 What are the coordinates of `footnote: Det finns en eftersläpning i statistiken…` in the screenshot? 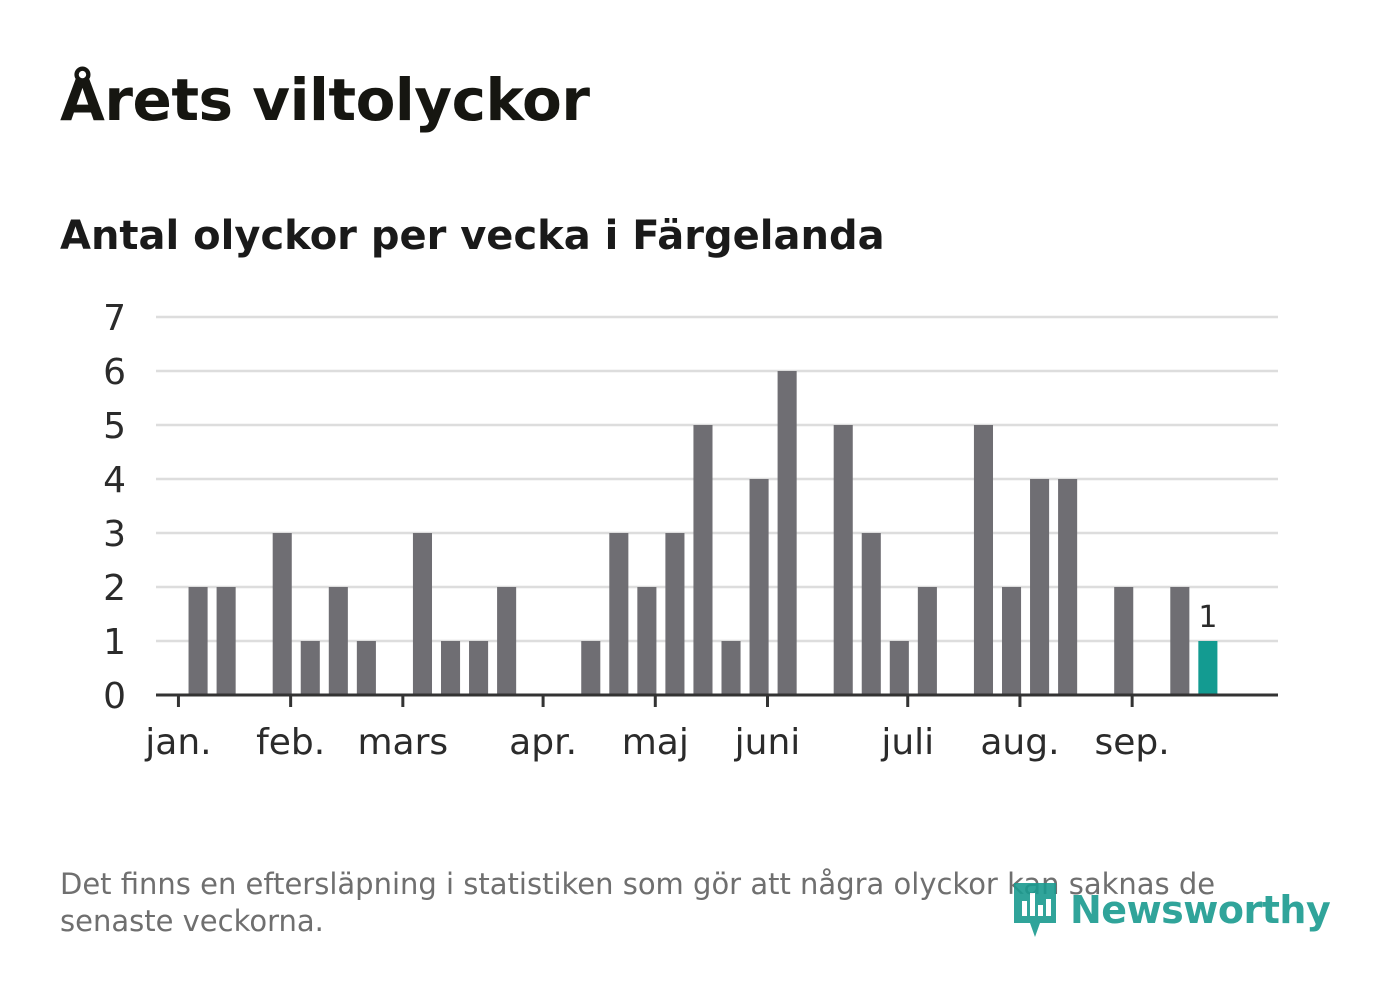 It's located at (638, 902).